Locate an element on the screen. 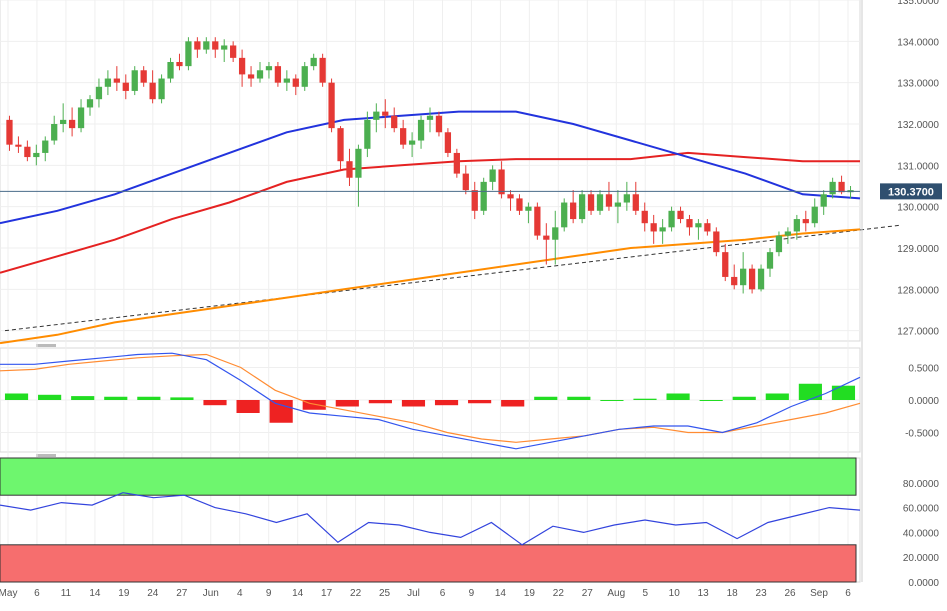  price-y-tick: 130.0000 is located at coordinates (918, 208).